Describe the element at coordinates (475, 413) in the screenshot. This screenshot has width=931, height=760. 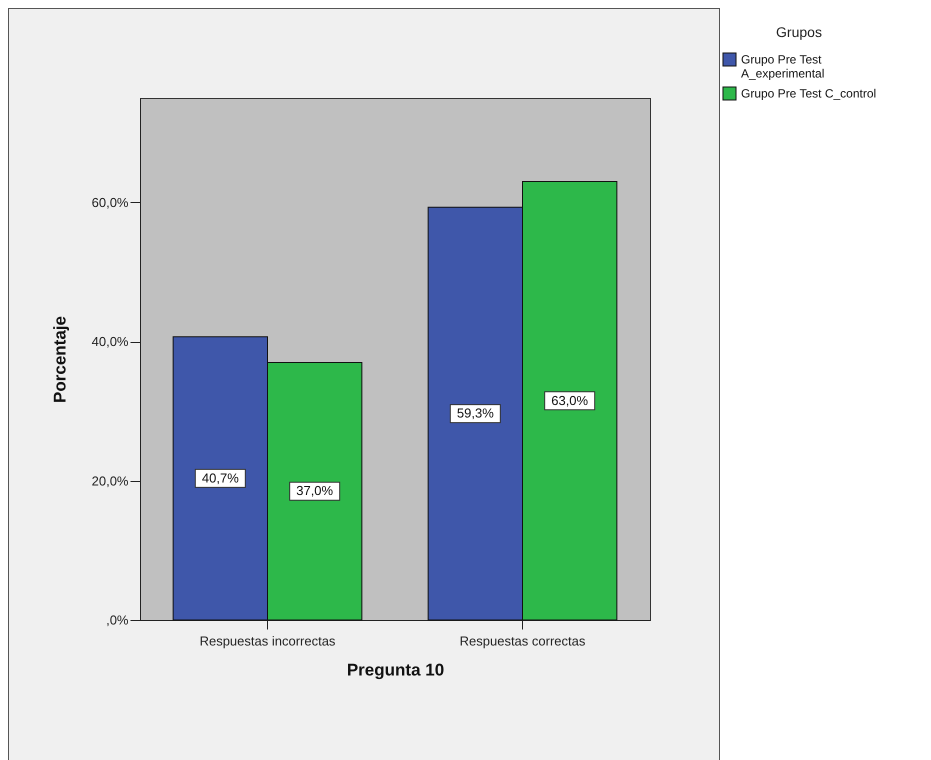
I see `data-label: 59,3%` at that location.